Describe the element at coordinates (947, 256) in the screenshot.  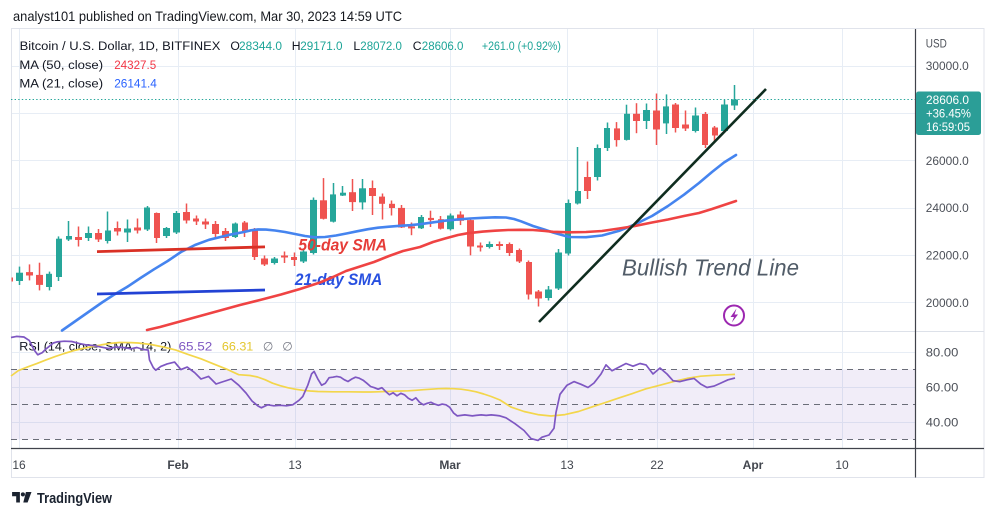
I see `svg-text: 22000.0` at that location.